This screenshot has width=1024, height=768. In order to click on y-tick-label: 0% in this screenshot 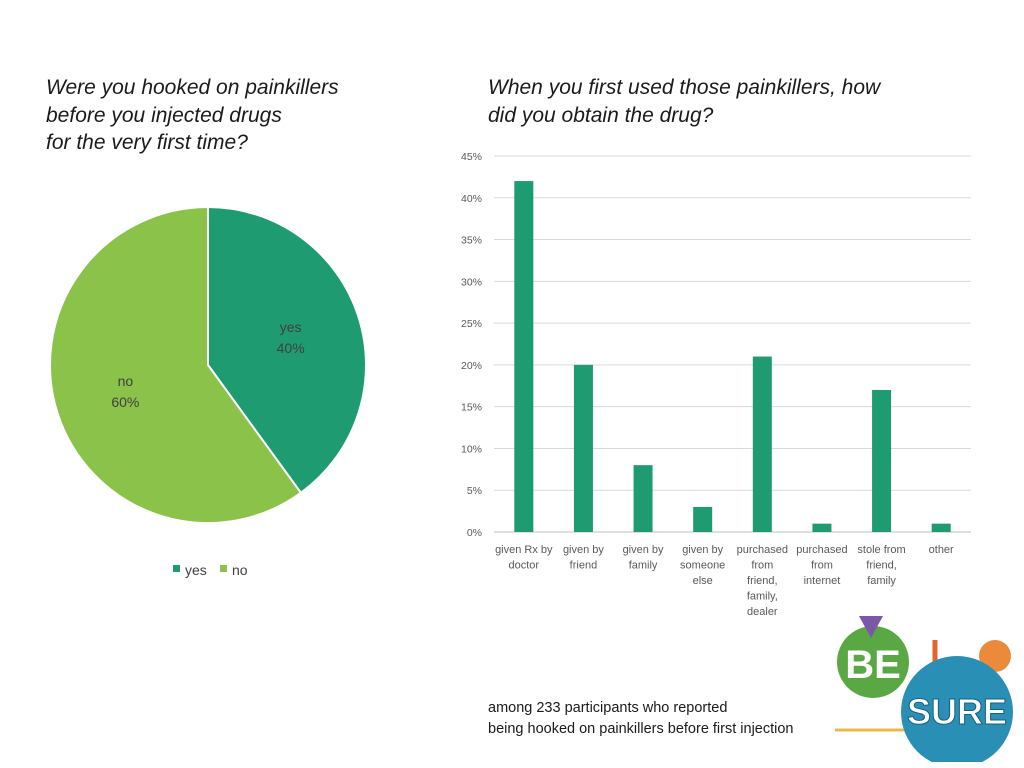, I will do `click(474, 533)`.